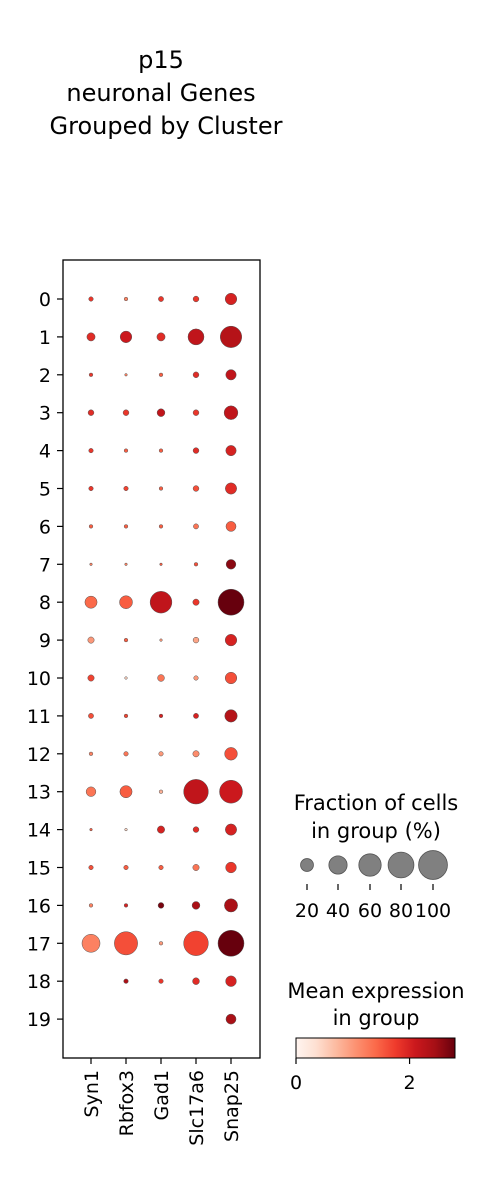 The image size is (493, 1185). What do you see at coordinates (161, 905) in the screenshot?
I see `dot-cluster-16-gad1` at bounding box center [161, 905].